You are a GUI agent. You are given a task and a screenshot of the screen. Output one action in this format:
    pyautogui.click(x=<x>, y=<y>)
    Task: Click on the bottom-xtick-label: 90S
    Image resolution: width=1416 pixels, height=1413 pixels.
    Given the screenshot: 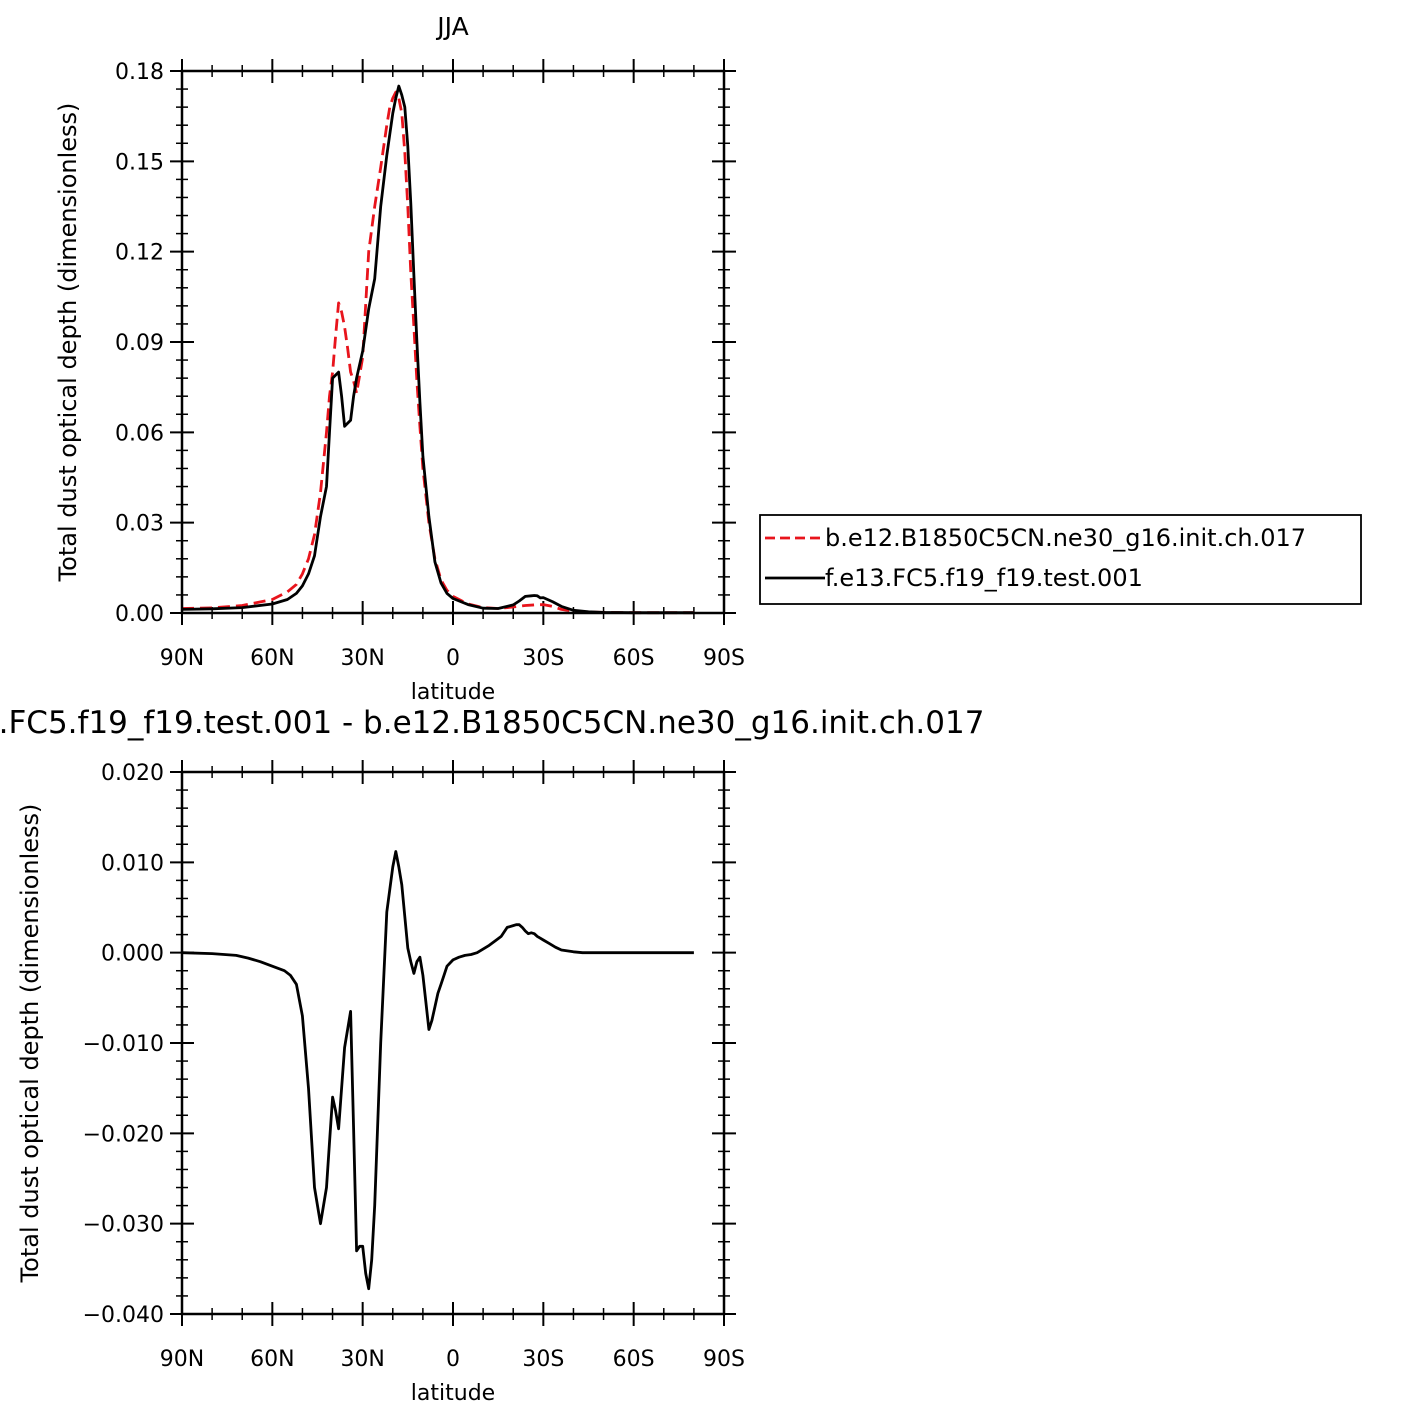 What is the action you would take?
    pyautogui.click(x=724, y=1359)
    